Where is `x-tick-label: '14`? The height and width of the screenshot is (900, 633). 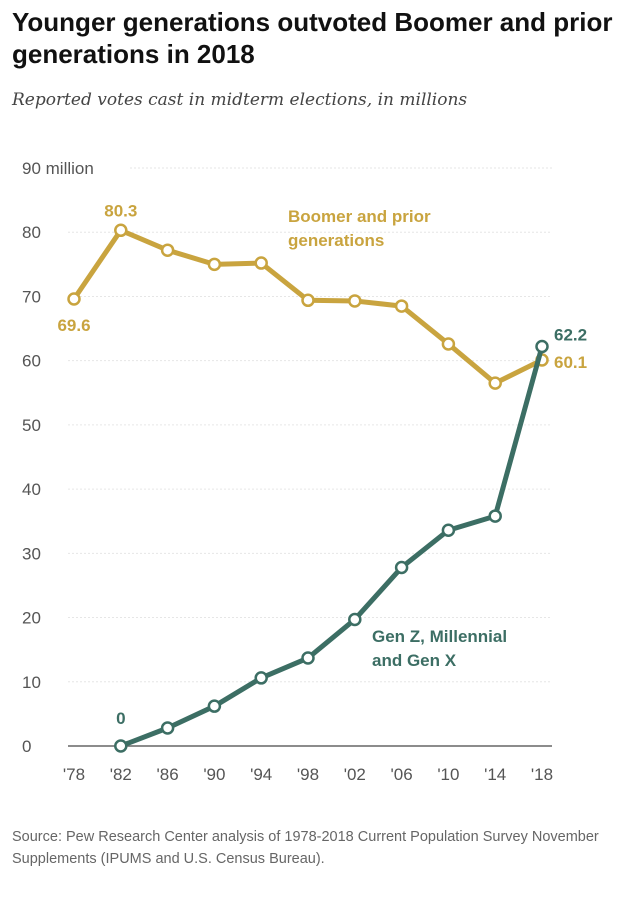 x-tick-label: '14 is located at coordinates (495, 774).